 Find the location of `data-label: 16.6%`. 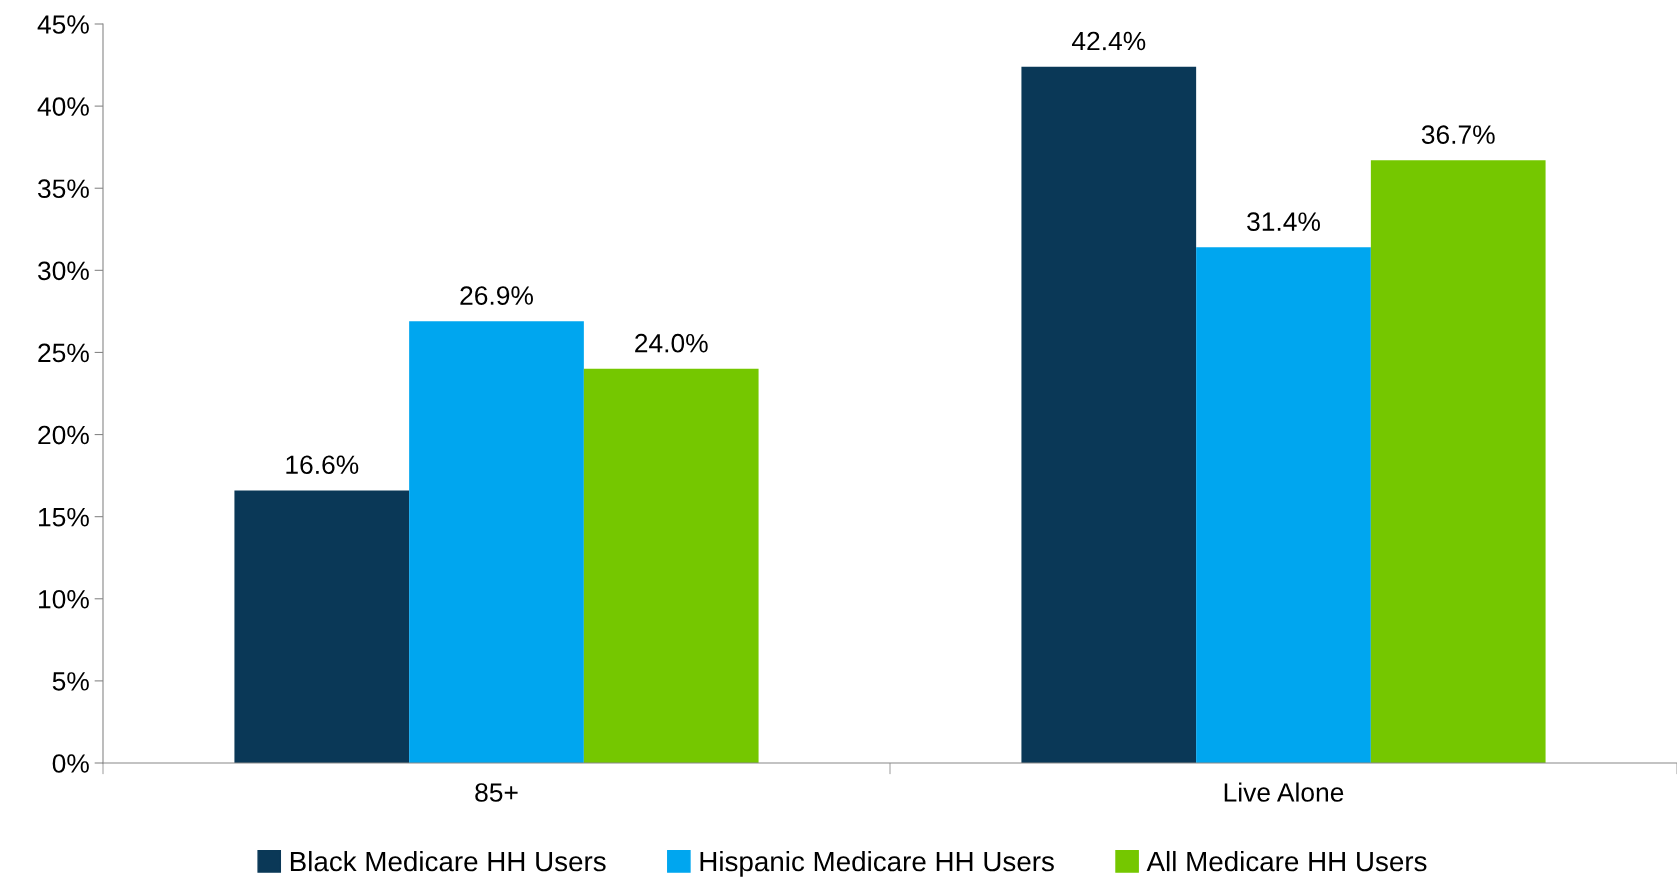

data-label: 16.6% is located at coordinates (322, 465).